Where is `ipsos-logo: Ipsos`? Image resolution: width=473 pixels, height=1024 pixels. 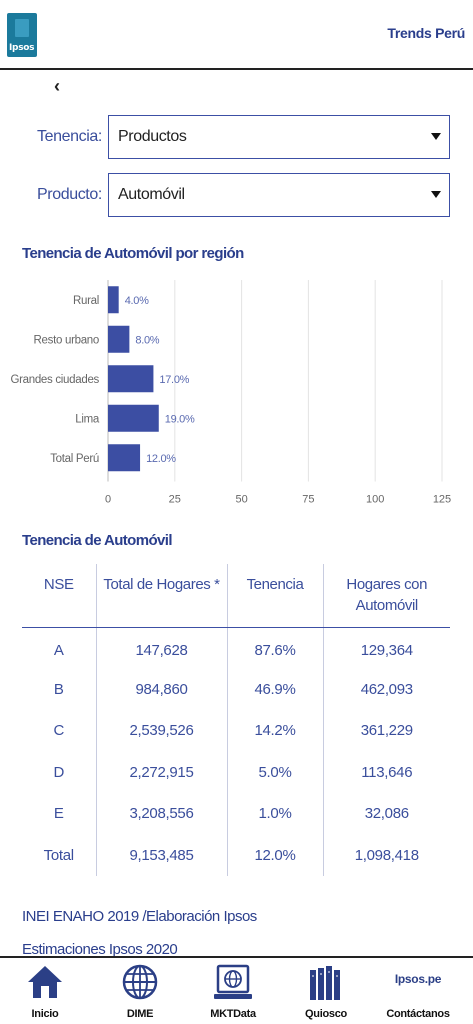
ipsos-logo: Ipsos is located at coordinates (22, 35).